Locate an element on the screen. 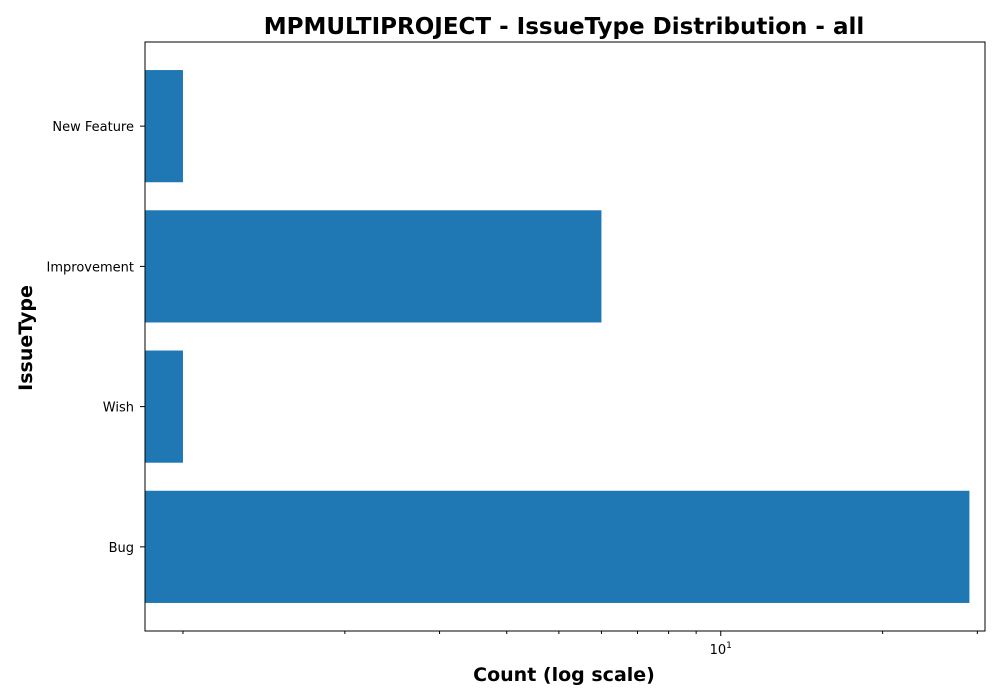  x-axis-label: Count (log scale) is located at coordinates (564, 675).